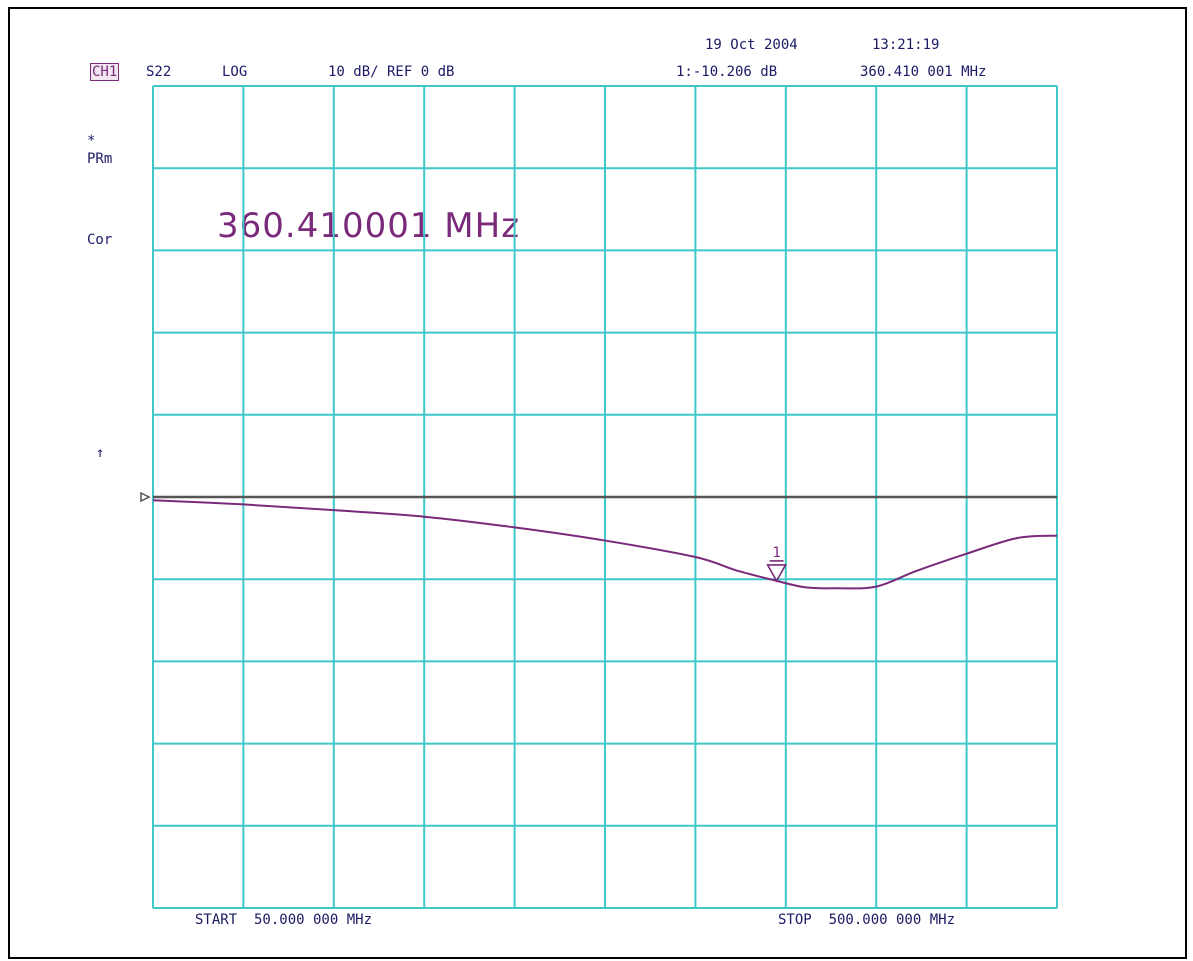 The height and width of the screenshot is (961, 1193). I want to click on start-frequency: START 50.000 000 MHz, so click(284, 920).